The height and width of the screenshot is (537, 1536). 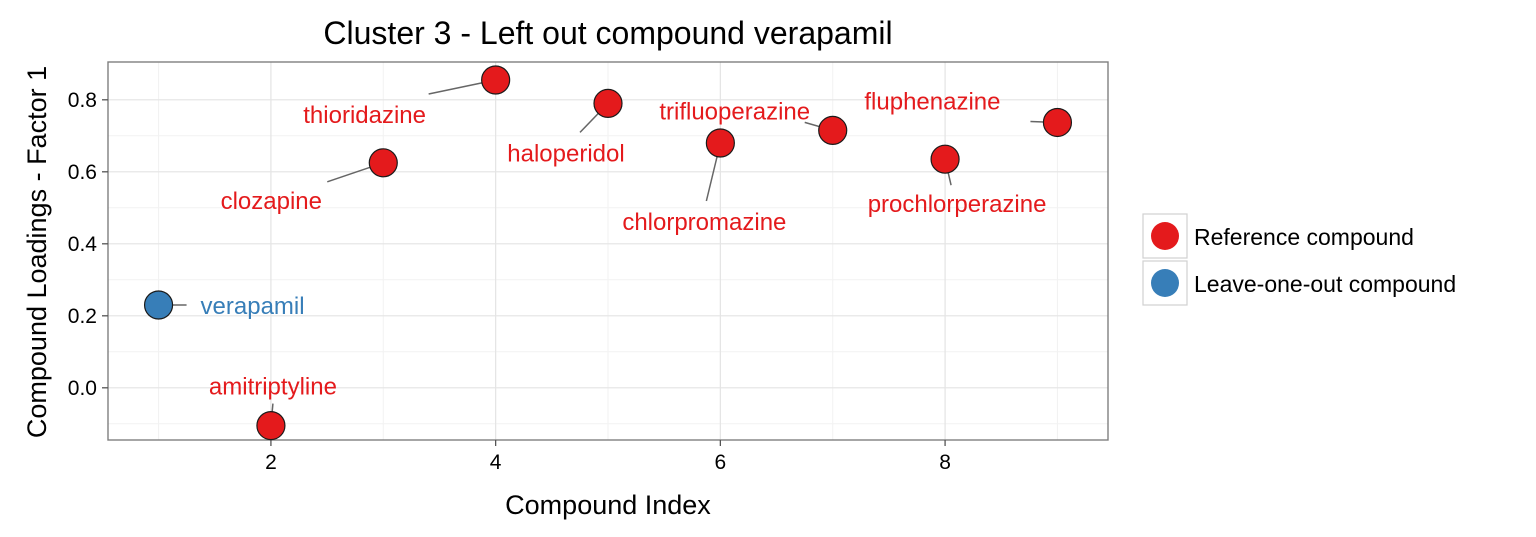 I want to click on y-tick-label: 0.6, so click(x=82, y=172).